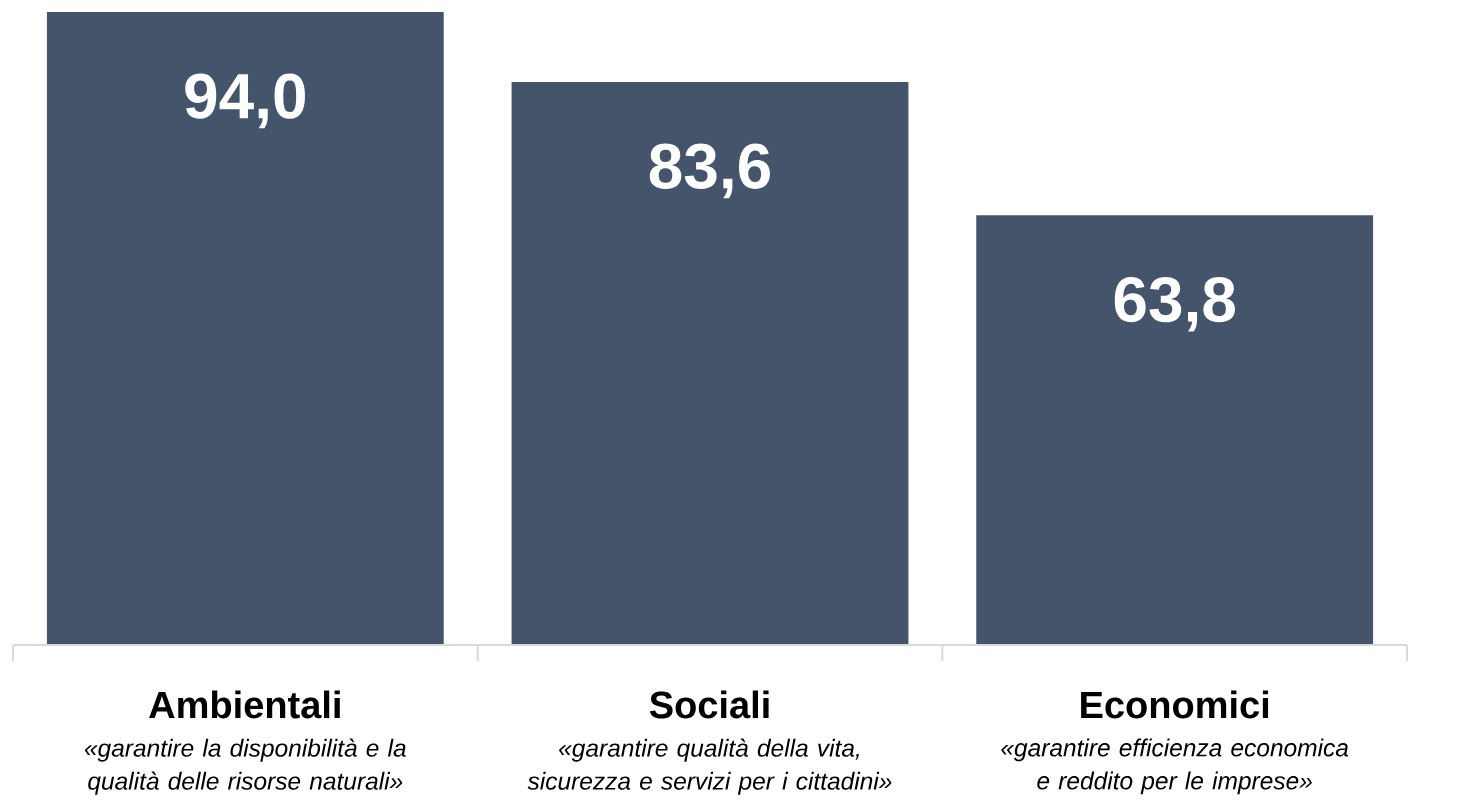  Describe the element at coordinates (244, 704) in the screenshot. I see `x-tick-label: Ambientali` at that location.